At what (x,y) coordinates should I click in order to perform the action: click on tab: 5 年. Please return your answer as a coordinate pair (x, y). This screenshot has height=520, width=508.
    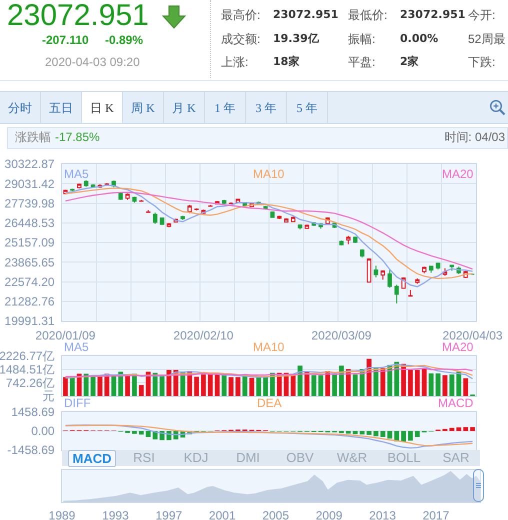
    Looking at the image, I should click on (307, 107).